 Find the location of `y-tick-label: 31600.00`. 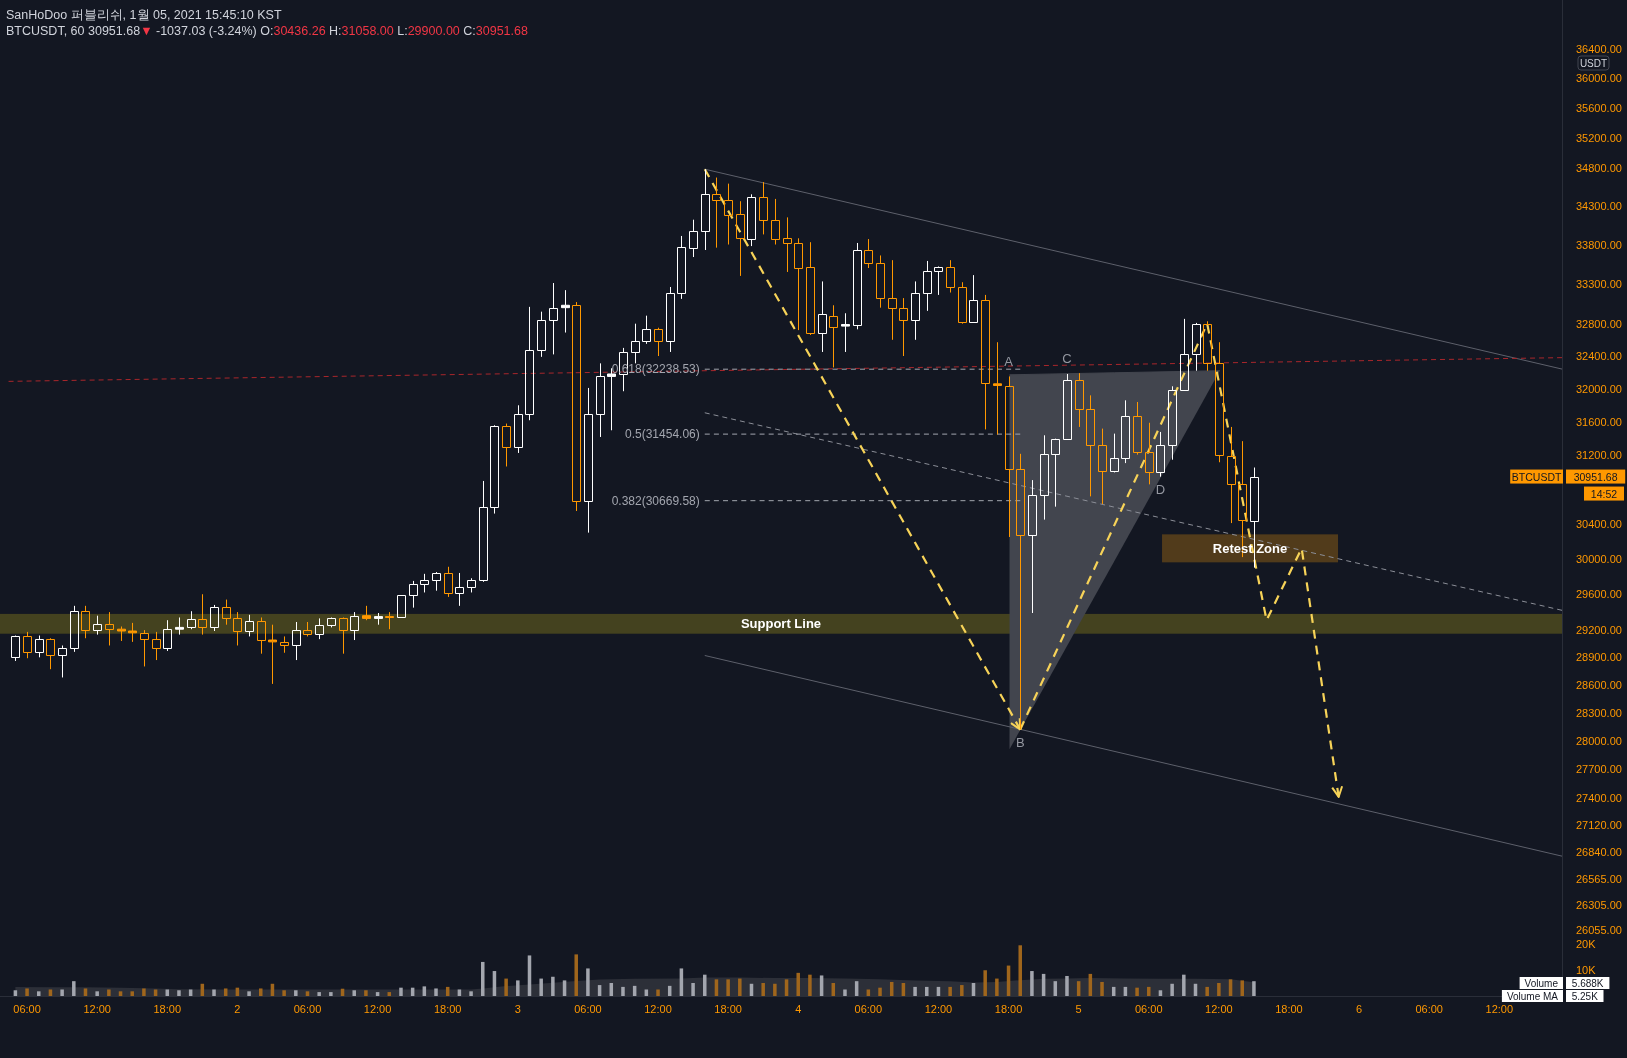

y-tick-label: 31600.00 is located at coordinates (1599, 421).